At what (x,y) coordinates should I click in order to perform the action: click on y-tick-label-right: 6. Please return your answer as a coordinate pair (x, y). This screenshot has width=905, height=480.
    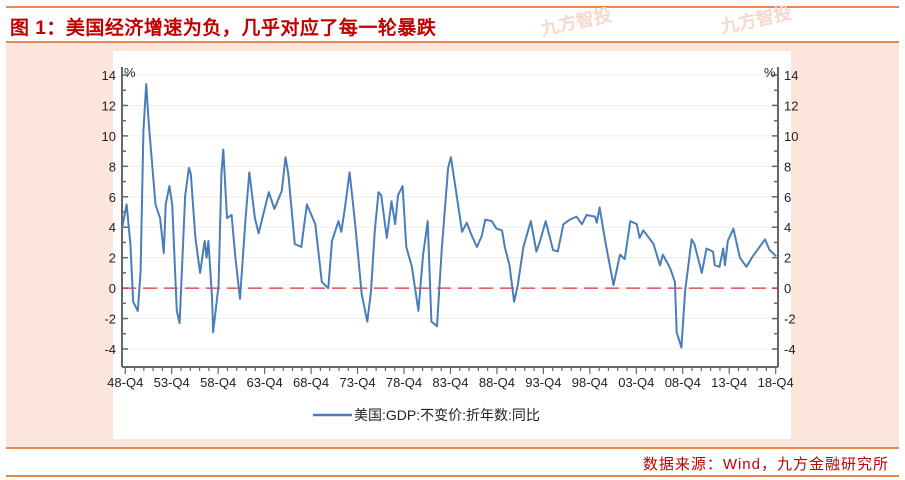
    Looking at the image, I should click on (787, 197).